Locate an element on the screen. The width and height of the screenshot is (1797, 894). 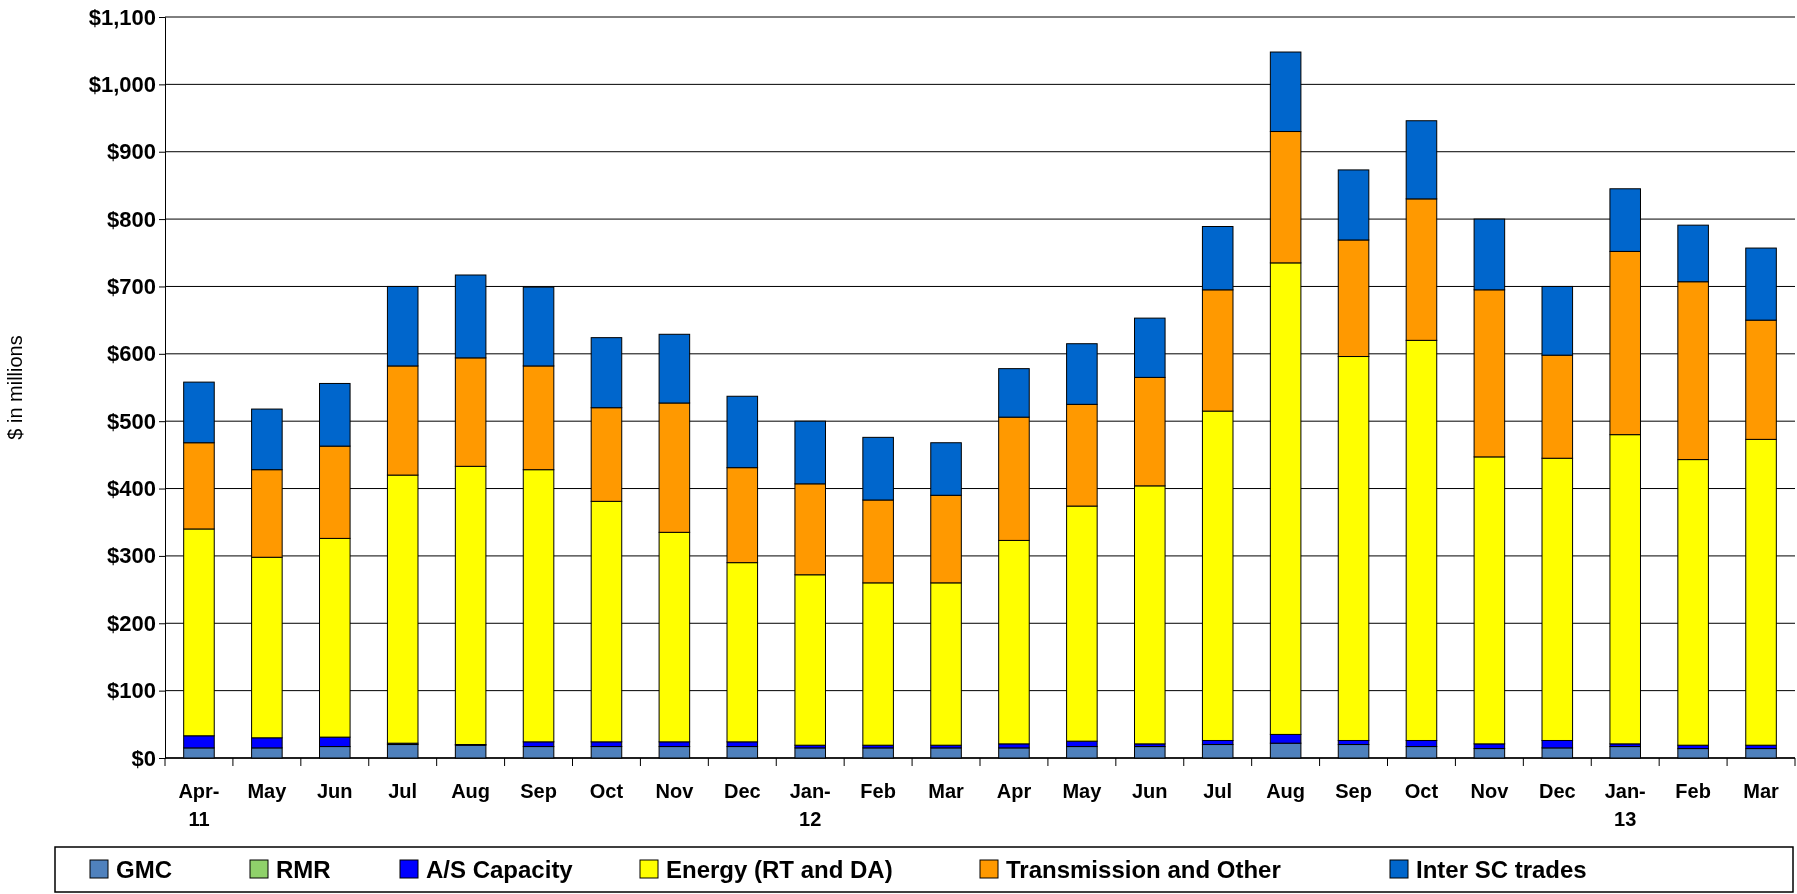
y-tick-label: $700 is located at coordinates (131, 286).